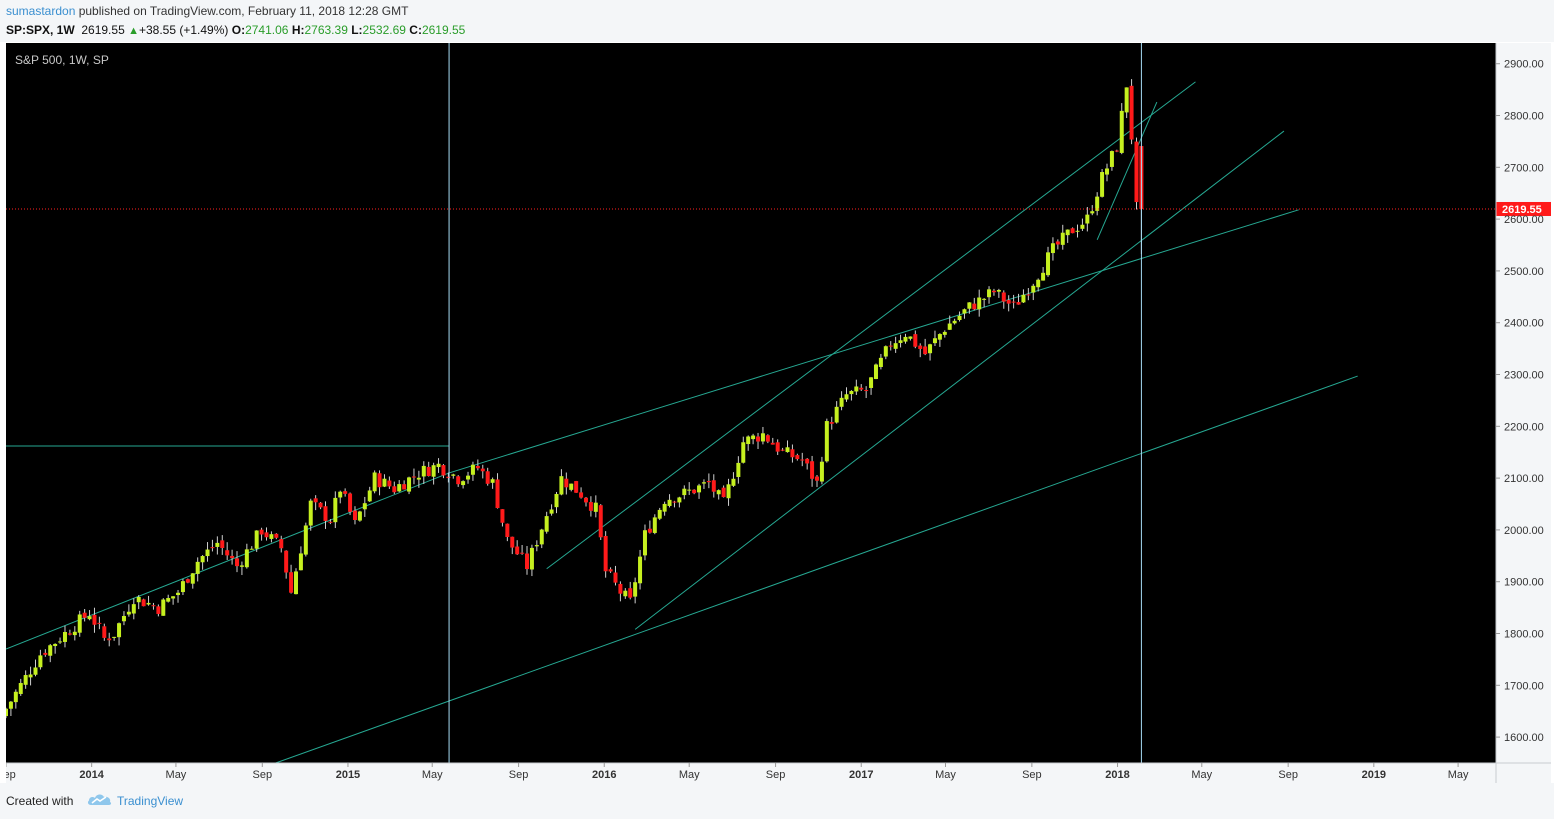  What do you see at coordinates (1524, 376) in the screenshot?
I see `price-tick-label: 2300.00` at bounding box center [1524, 376].